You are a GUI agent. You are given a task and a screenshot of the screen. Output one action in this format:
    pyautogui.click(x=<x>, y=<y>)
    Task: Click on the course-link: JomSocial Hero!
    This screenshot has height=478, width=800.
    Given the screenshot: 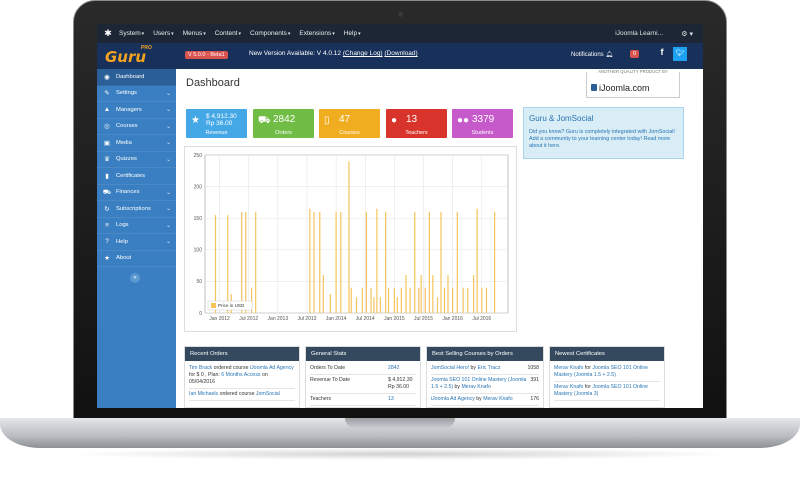 What is the action you would take?
    pyautogui.click(x=450, y=368)
    